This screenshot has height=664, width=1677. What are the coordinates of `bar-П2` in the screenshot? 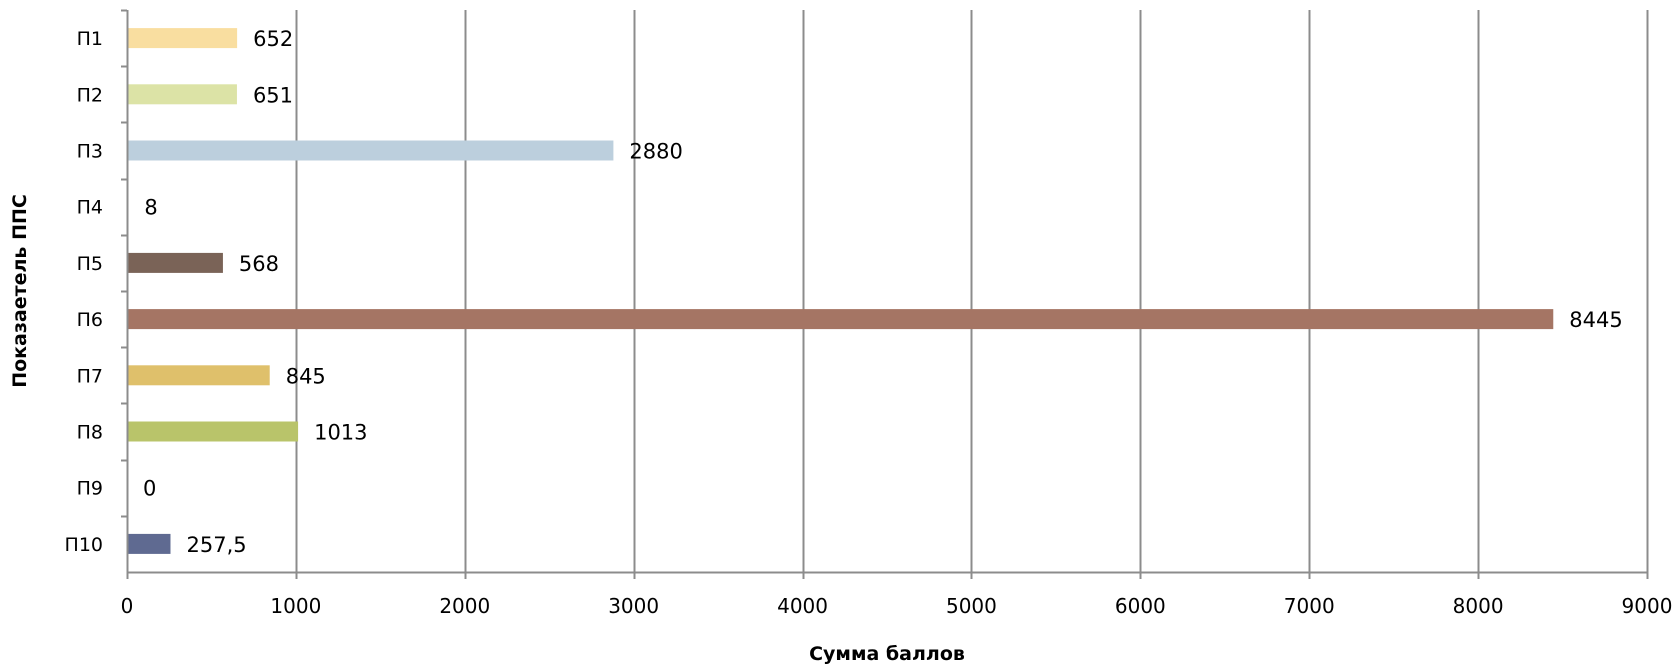 It's located at (182, 94).